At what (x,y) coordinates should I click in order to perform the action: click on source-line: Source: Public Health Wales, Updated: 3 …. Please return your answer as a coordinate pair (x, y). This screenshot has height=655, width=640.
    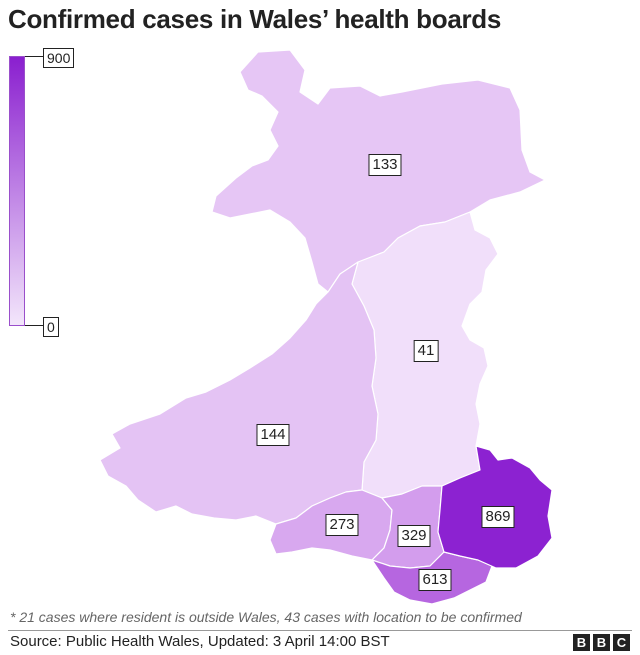
    Looking at the image, I should click on (200, 641).